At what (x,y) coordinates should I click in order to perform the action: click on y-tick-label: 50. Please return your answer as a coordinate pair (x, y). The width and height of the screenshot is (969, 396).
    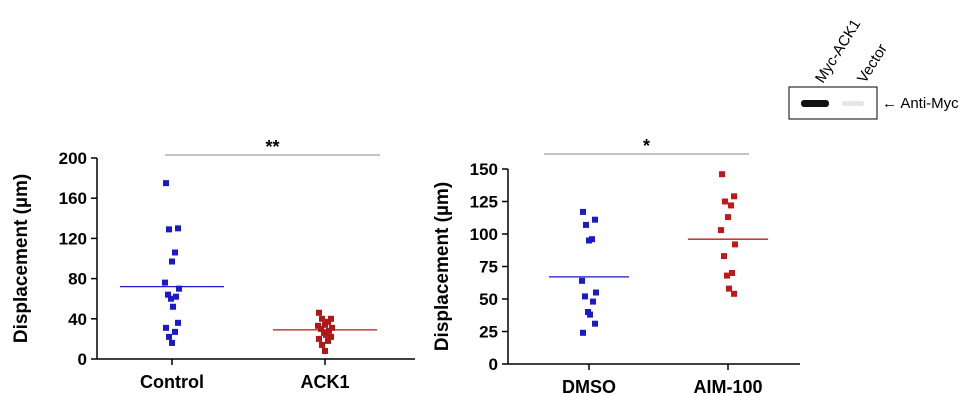
    Looking at the image, I should click on (488, 299).